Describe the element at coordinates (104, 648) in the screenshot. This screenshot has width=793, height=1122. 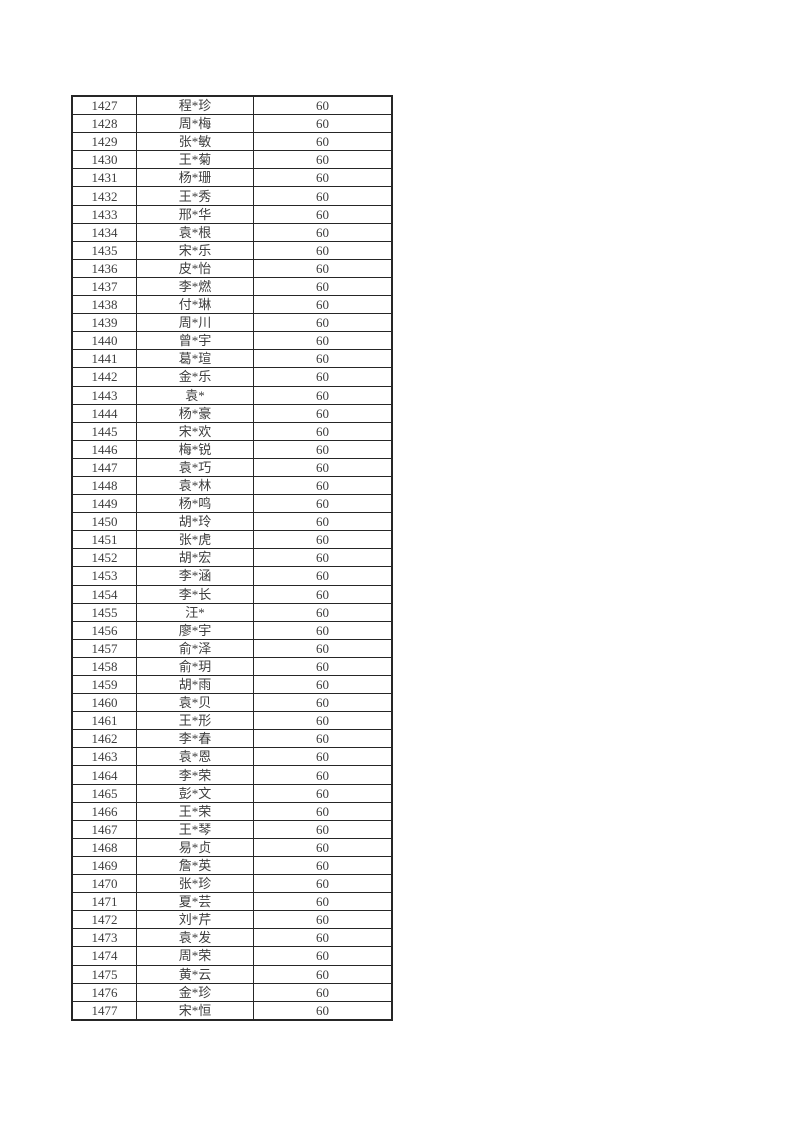
I see `row-id-cell: 1457` at that location.